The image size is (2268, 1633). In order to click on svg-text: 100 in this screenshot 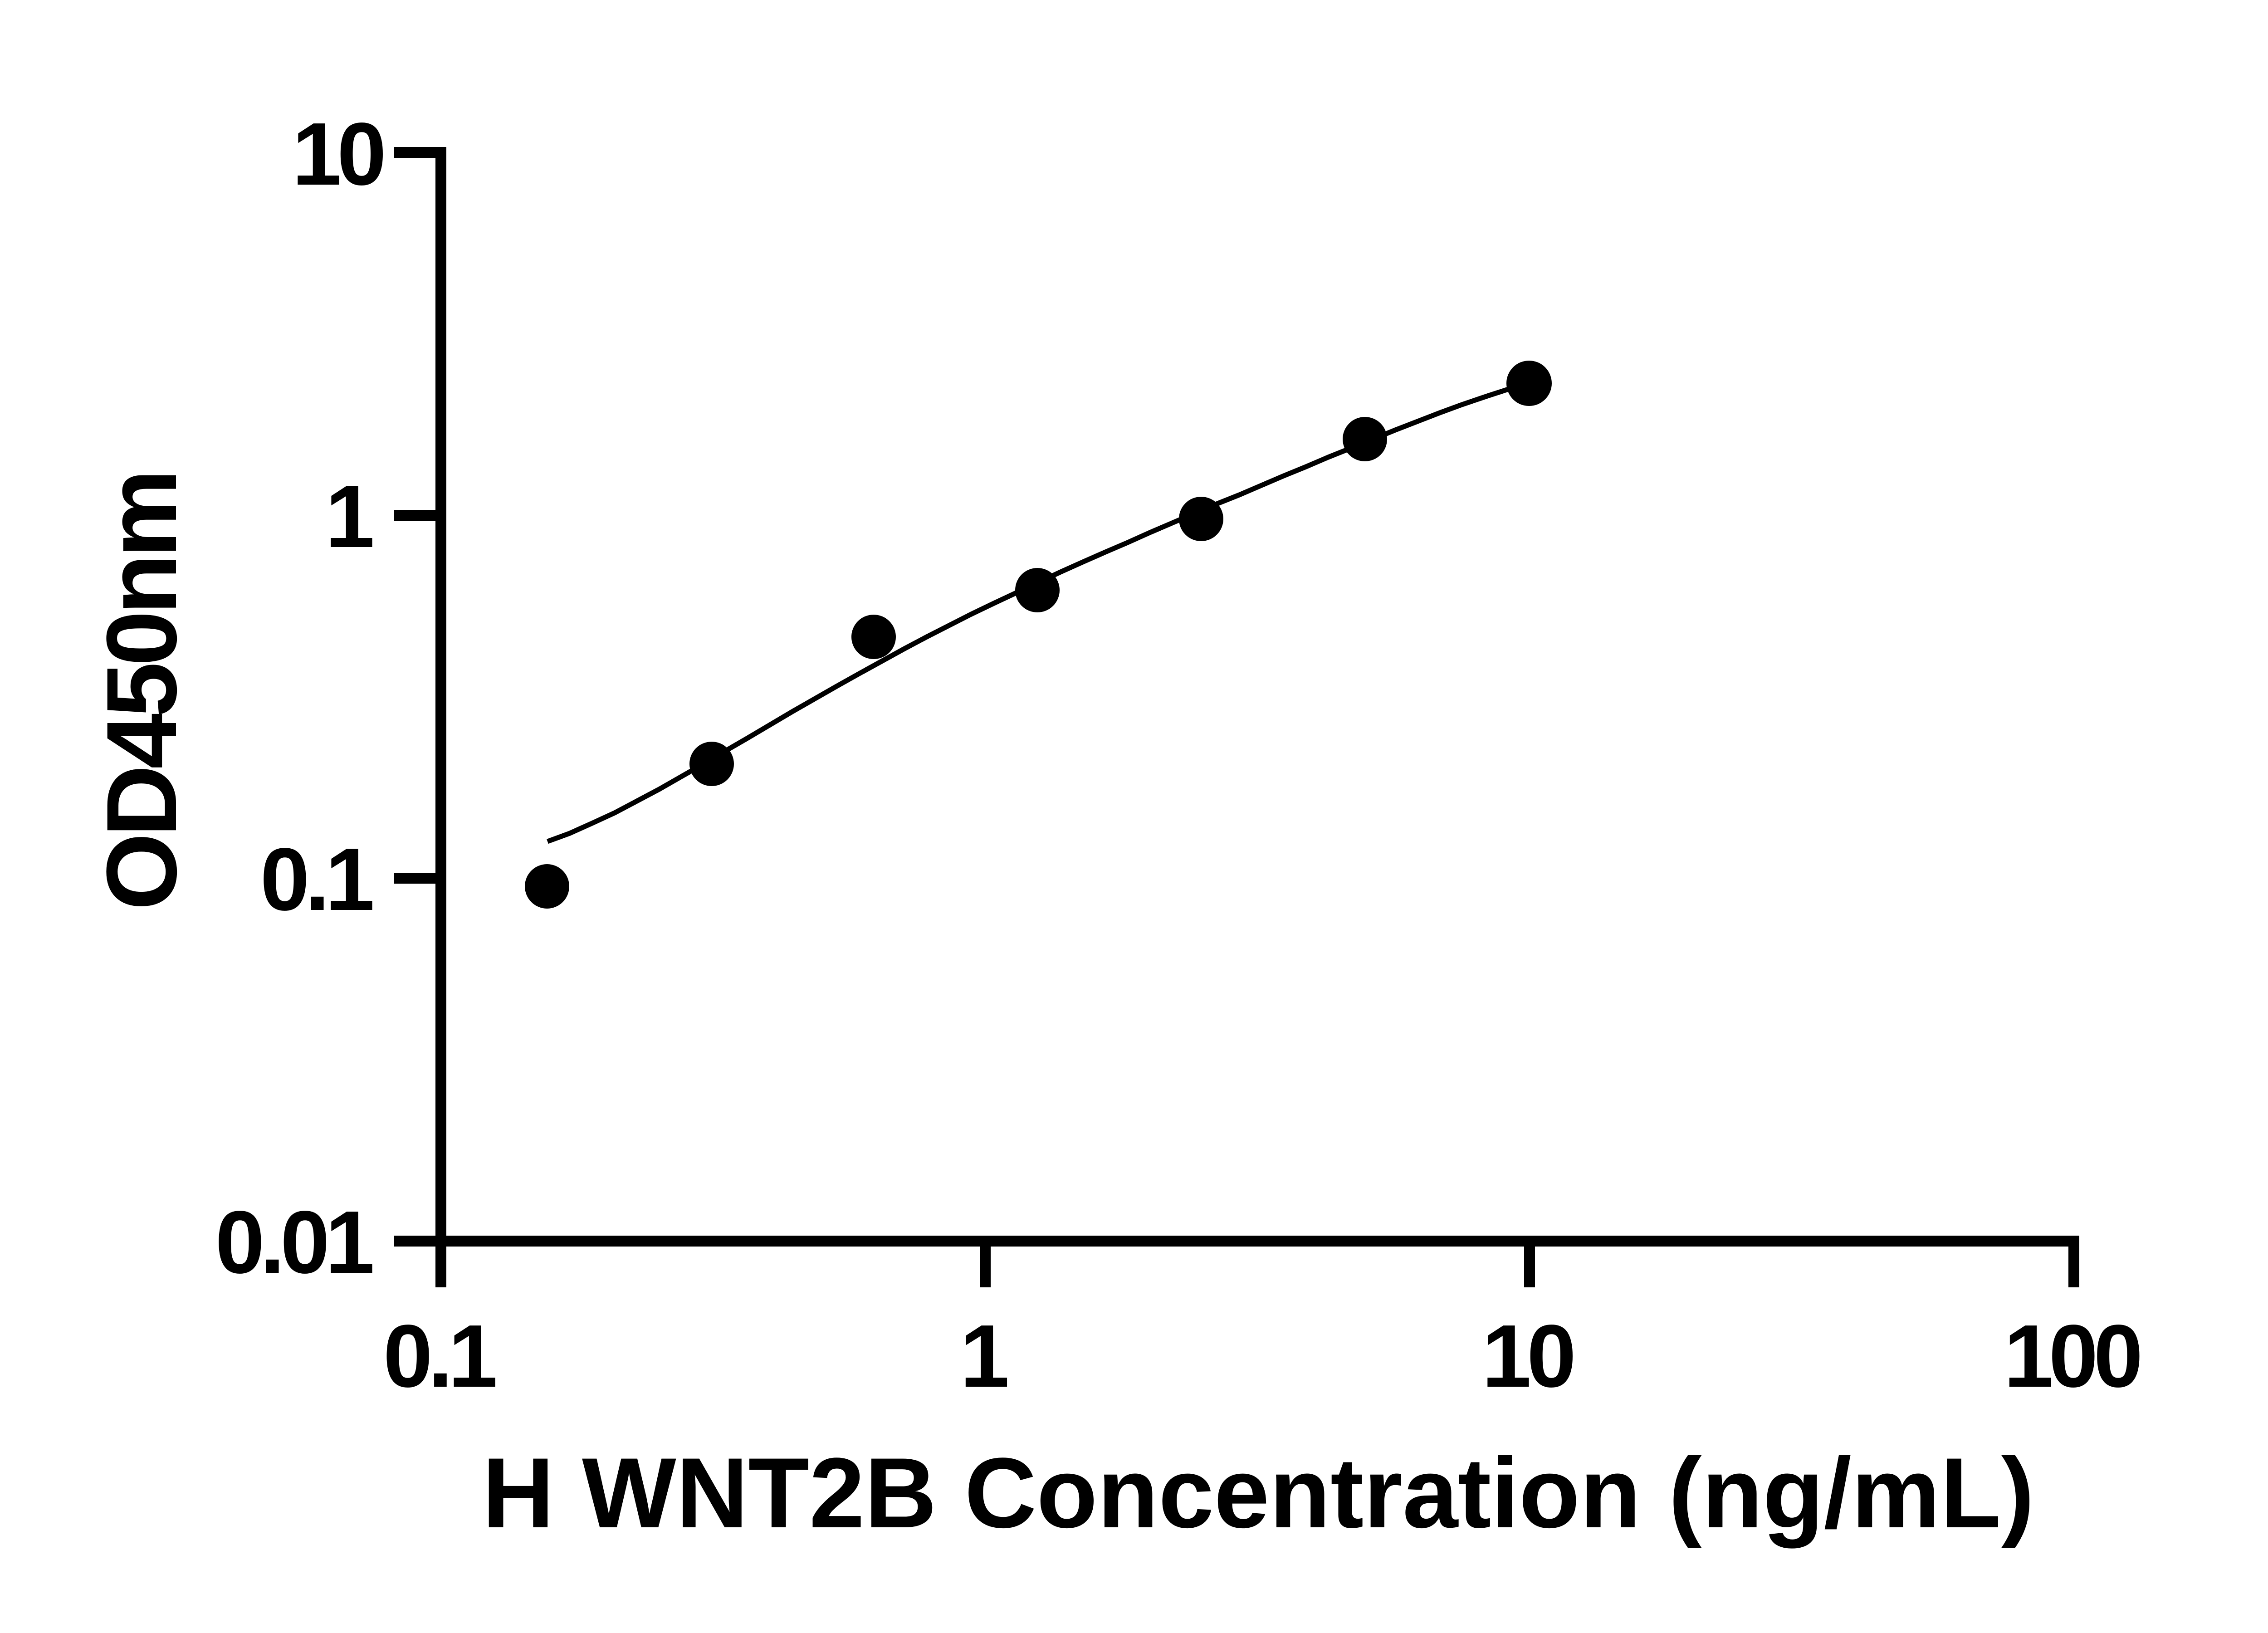, I will do `click(2071, 1356)`.